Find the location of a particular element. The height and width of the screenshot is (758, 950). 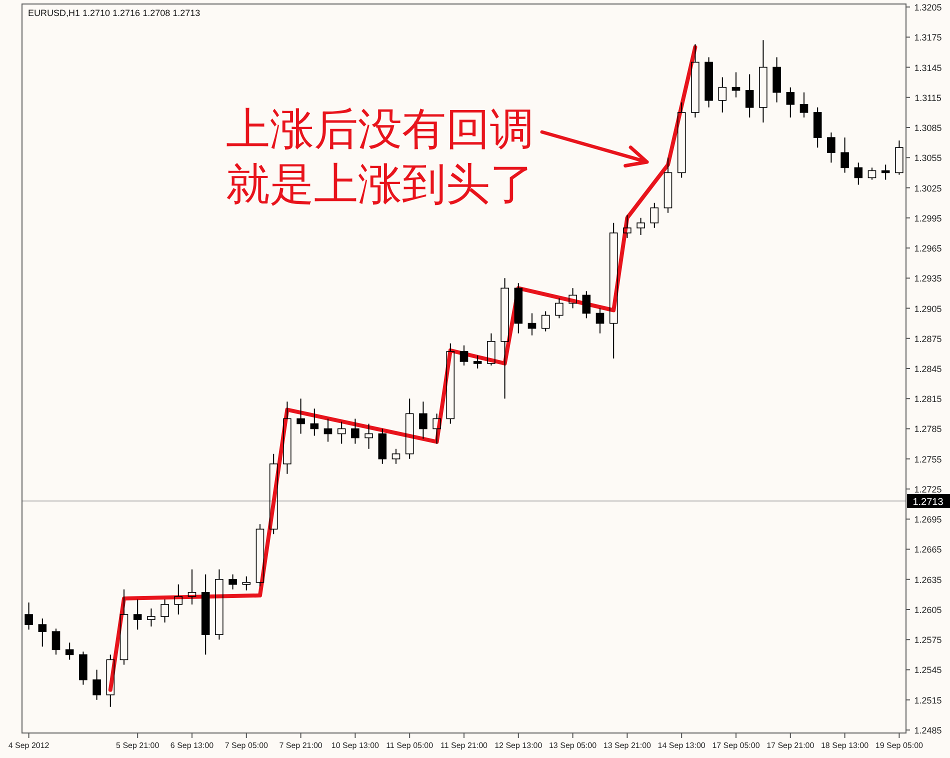

x-tick-label: 19 Sep 05:00 is located at coordinates (899, 745).